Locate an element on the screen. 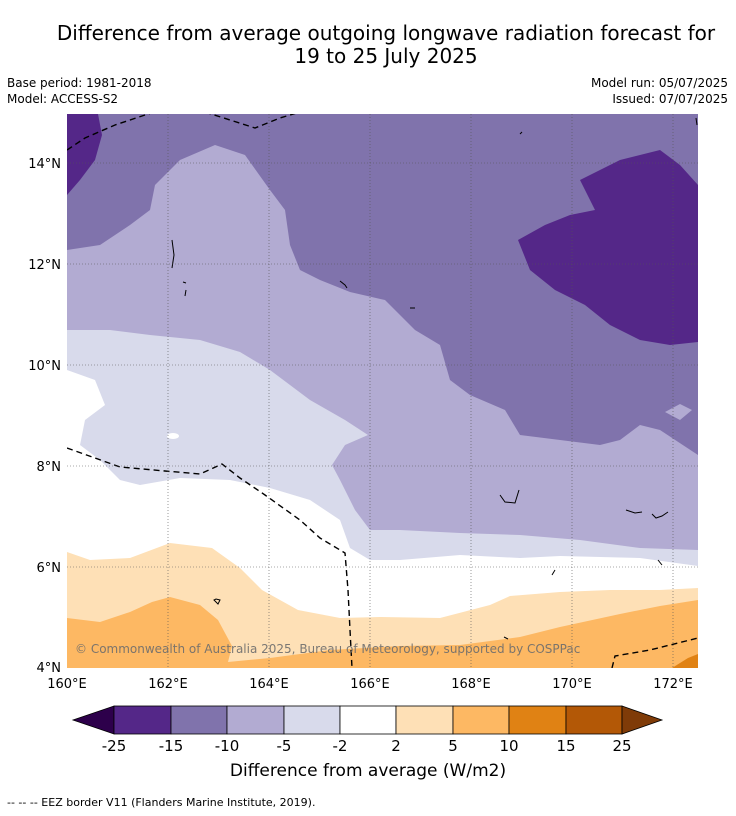  colorbar is located at coordinates (367, 720).